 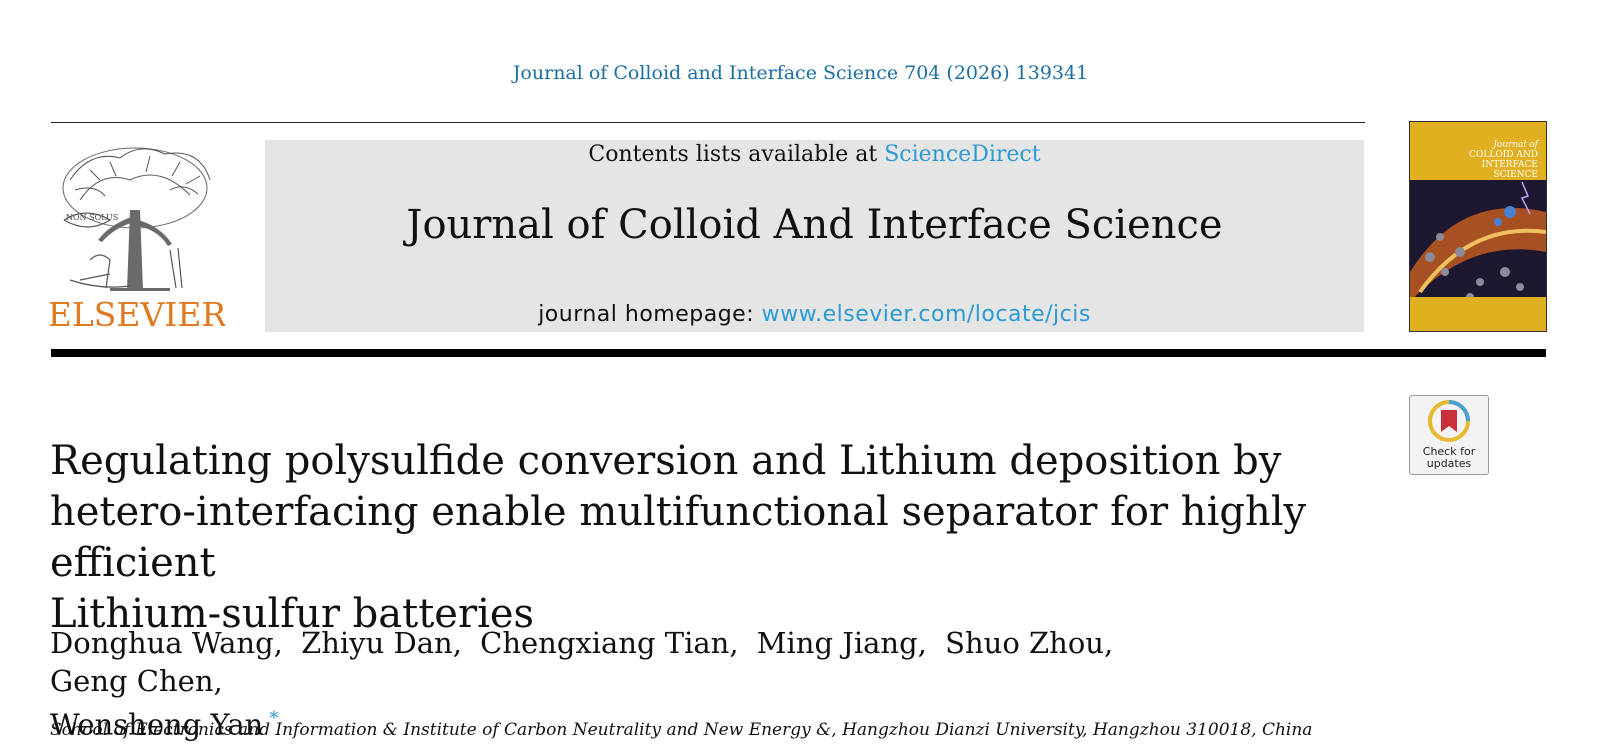 I want to click on elsevier-logo: NON SOLUS ELSEVIER, so click(x=137, y=237).